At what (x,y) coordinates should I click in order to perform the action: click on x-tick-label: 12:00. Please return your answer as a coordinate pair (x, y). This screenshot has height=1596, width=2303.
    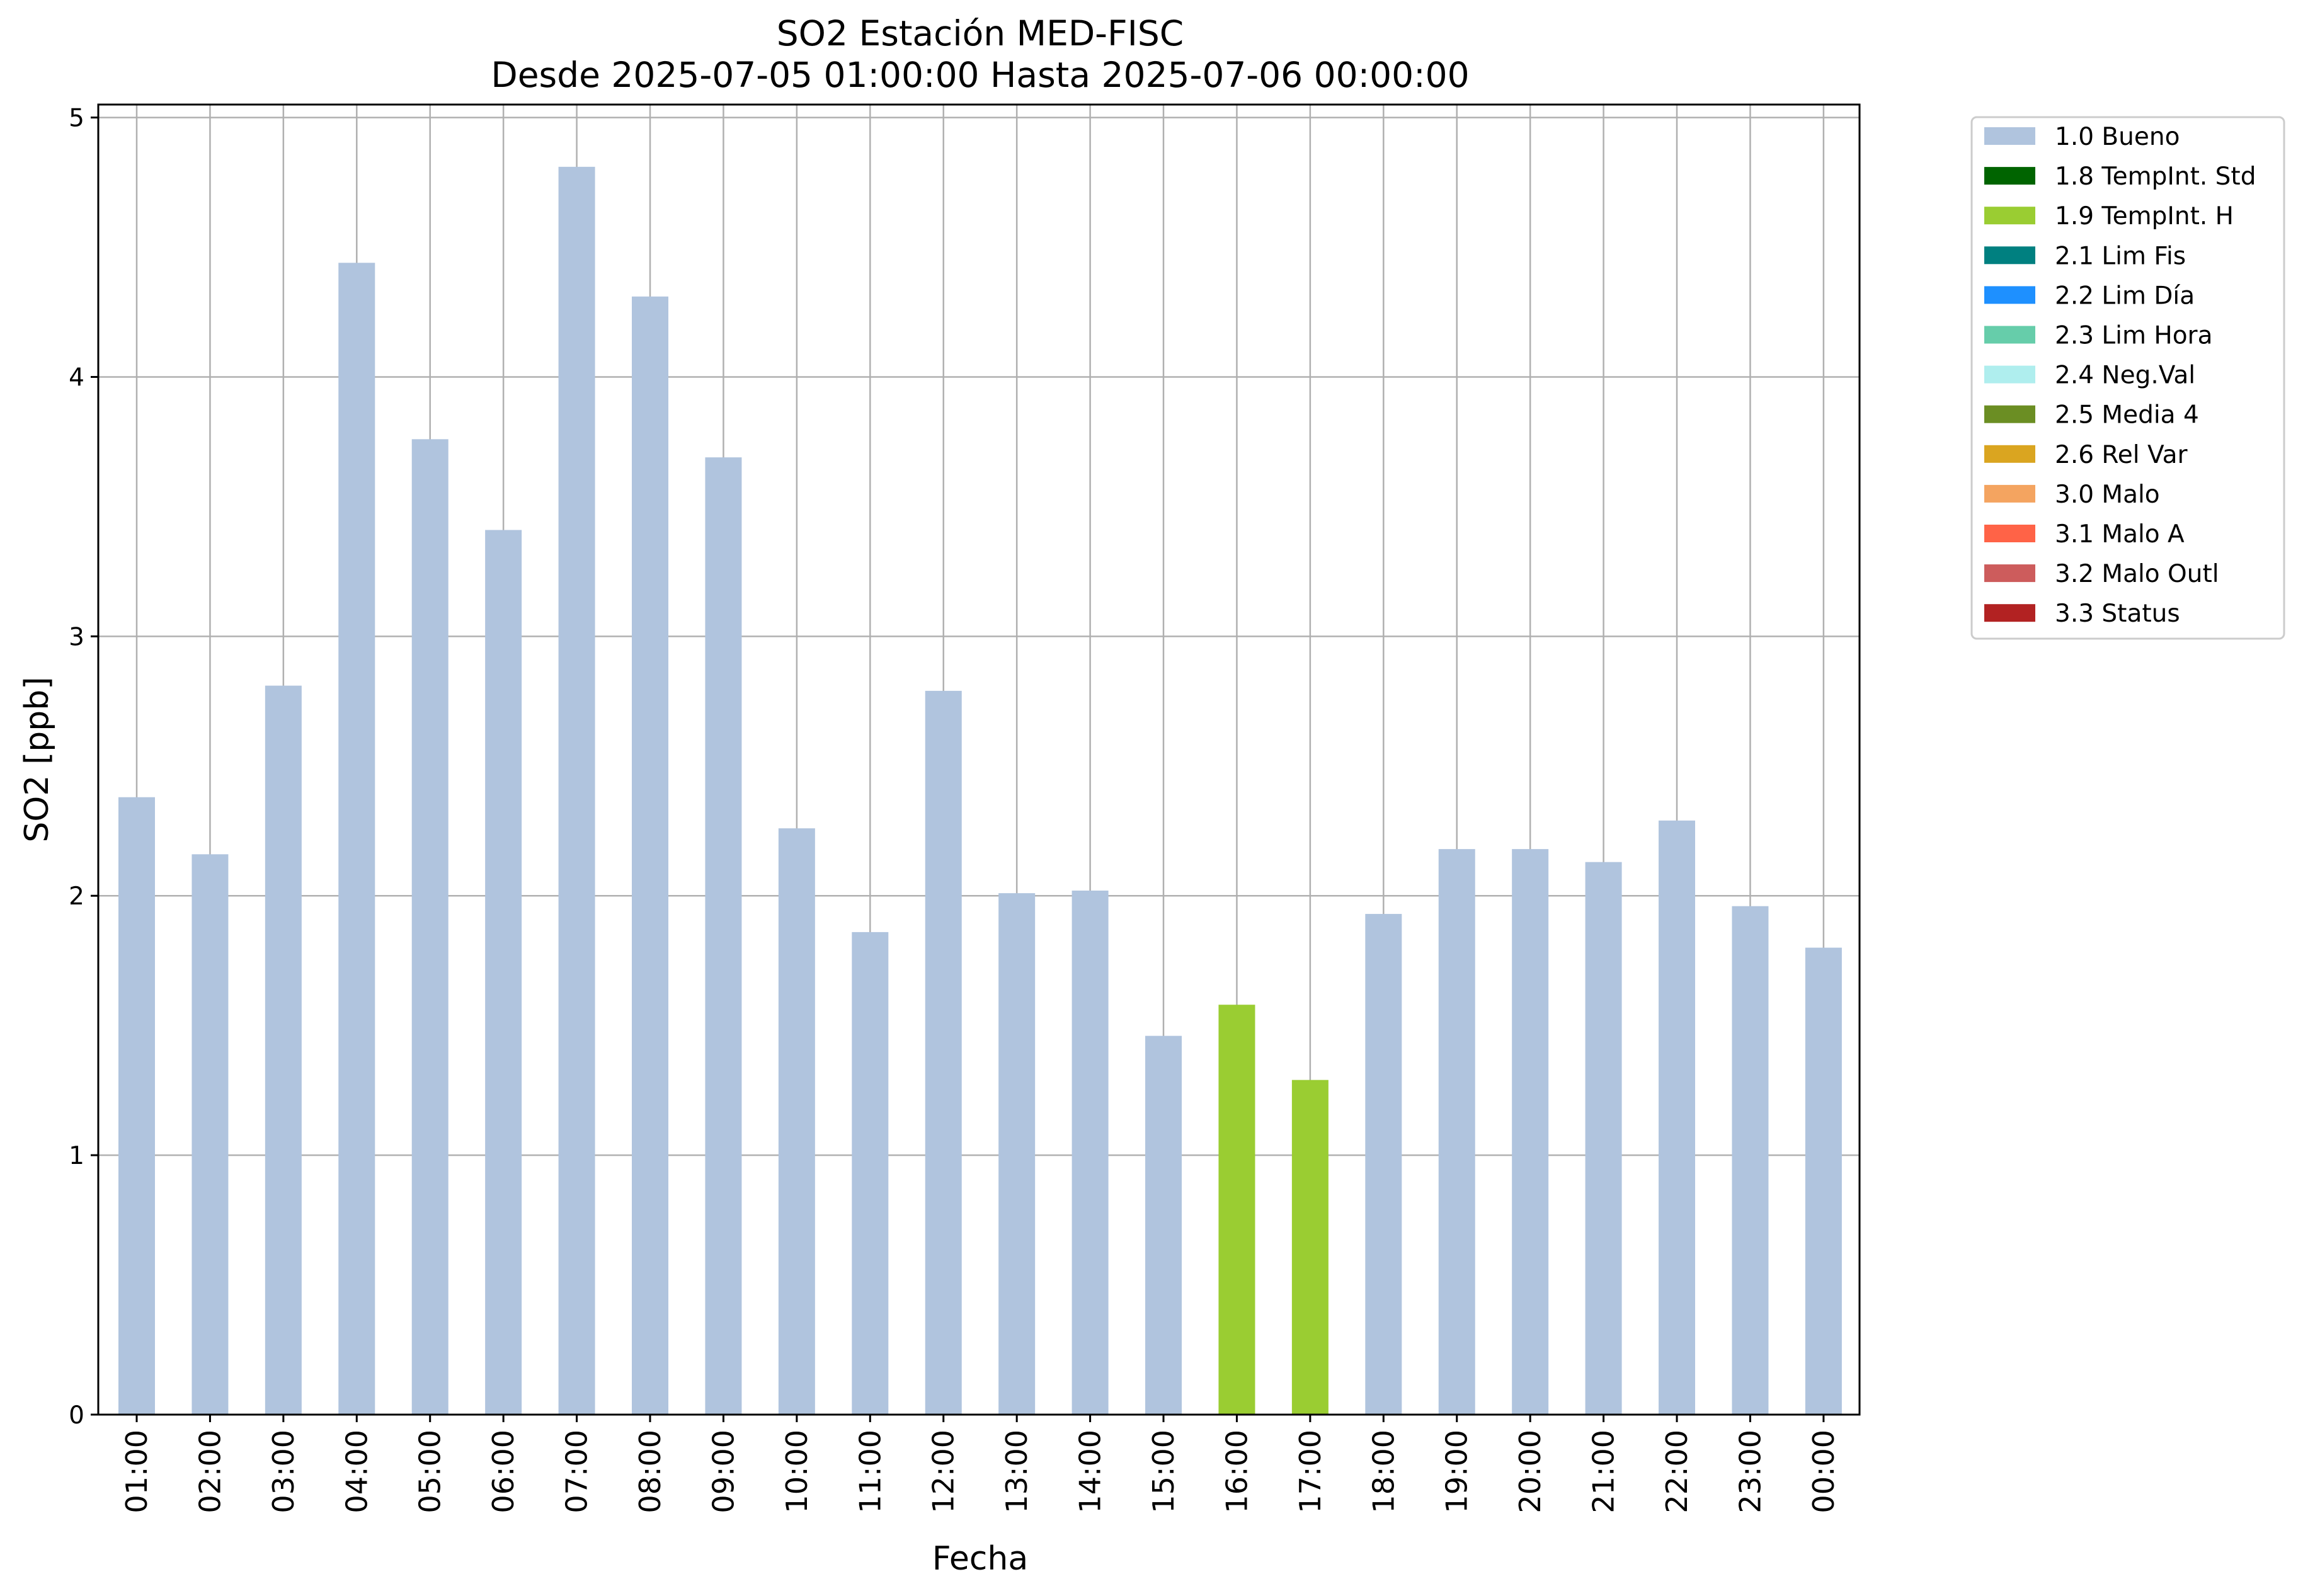
    Looking at the image, I should click on (944, 1471).